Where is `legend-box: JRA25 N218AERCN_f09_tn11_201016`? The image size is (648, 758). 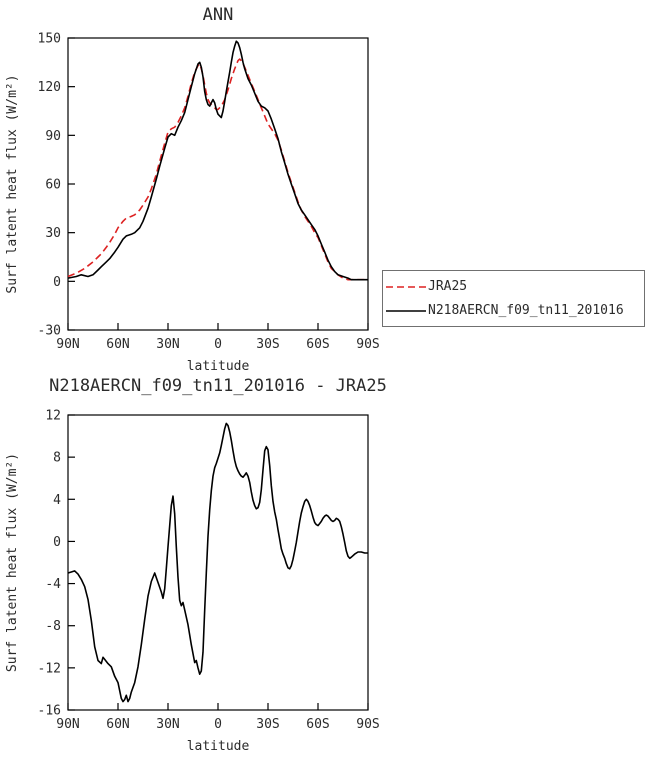 legend-box: JRA25 N218AERCN_f09_tn11_201016 is located at coordinates (513, 298).